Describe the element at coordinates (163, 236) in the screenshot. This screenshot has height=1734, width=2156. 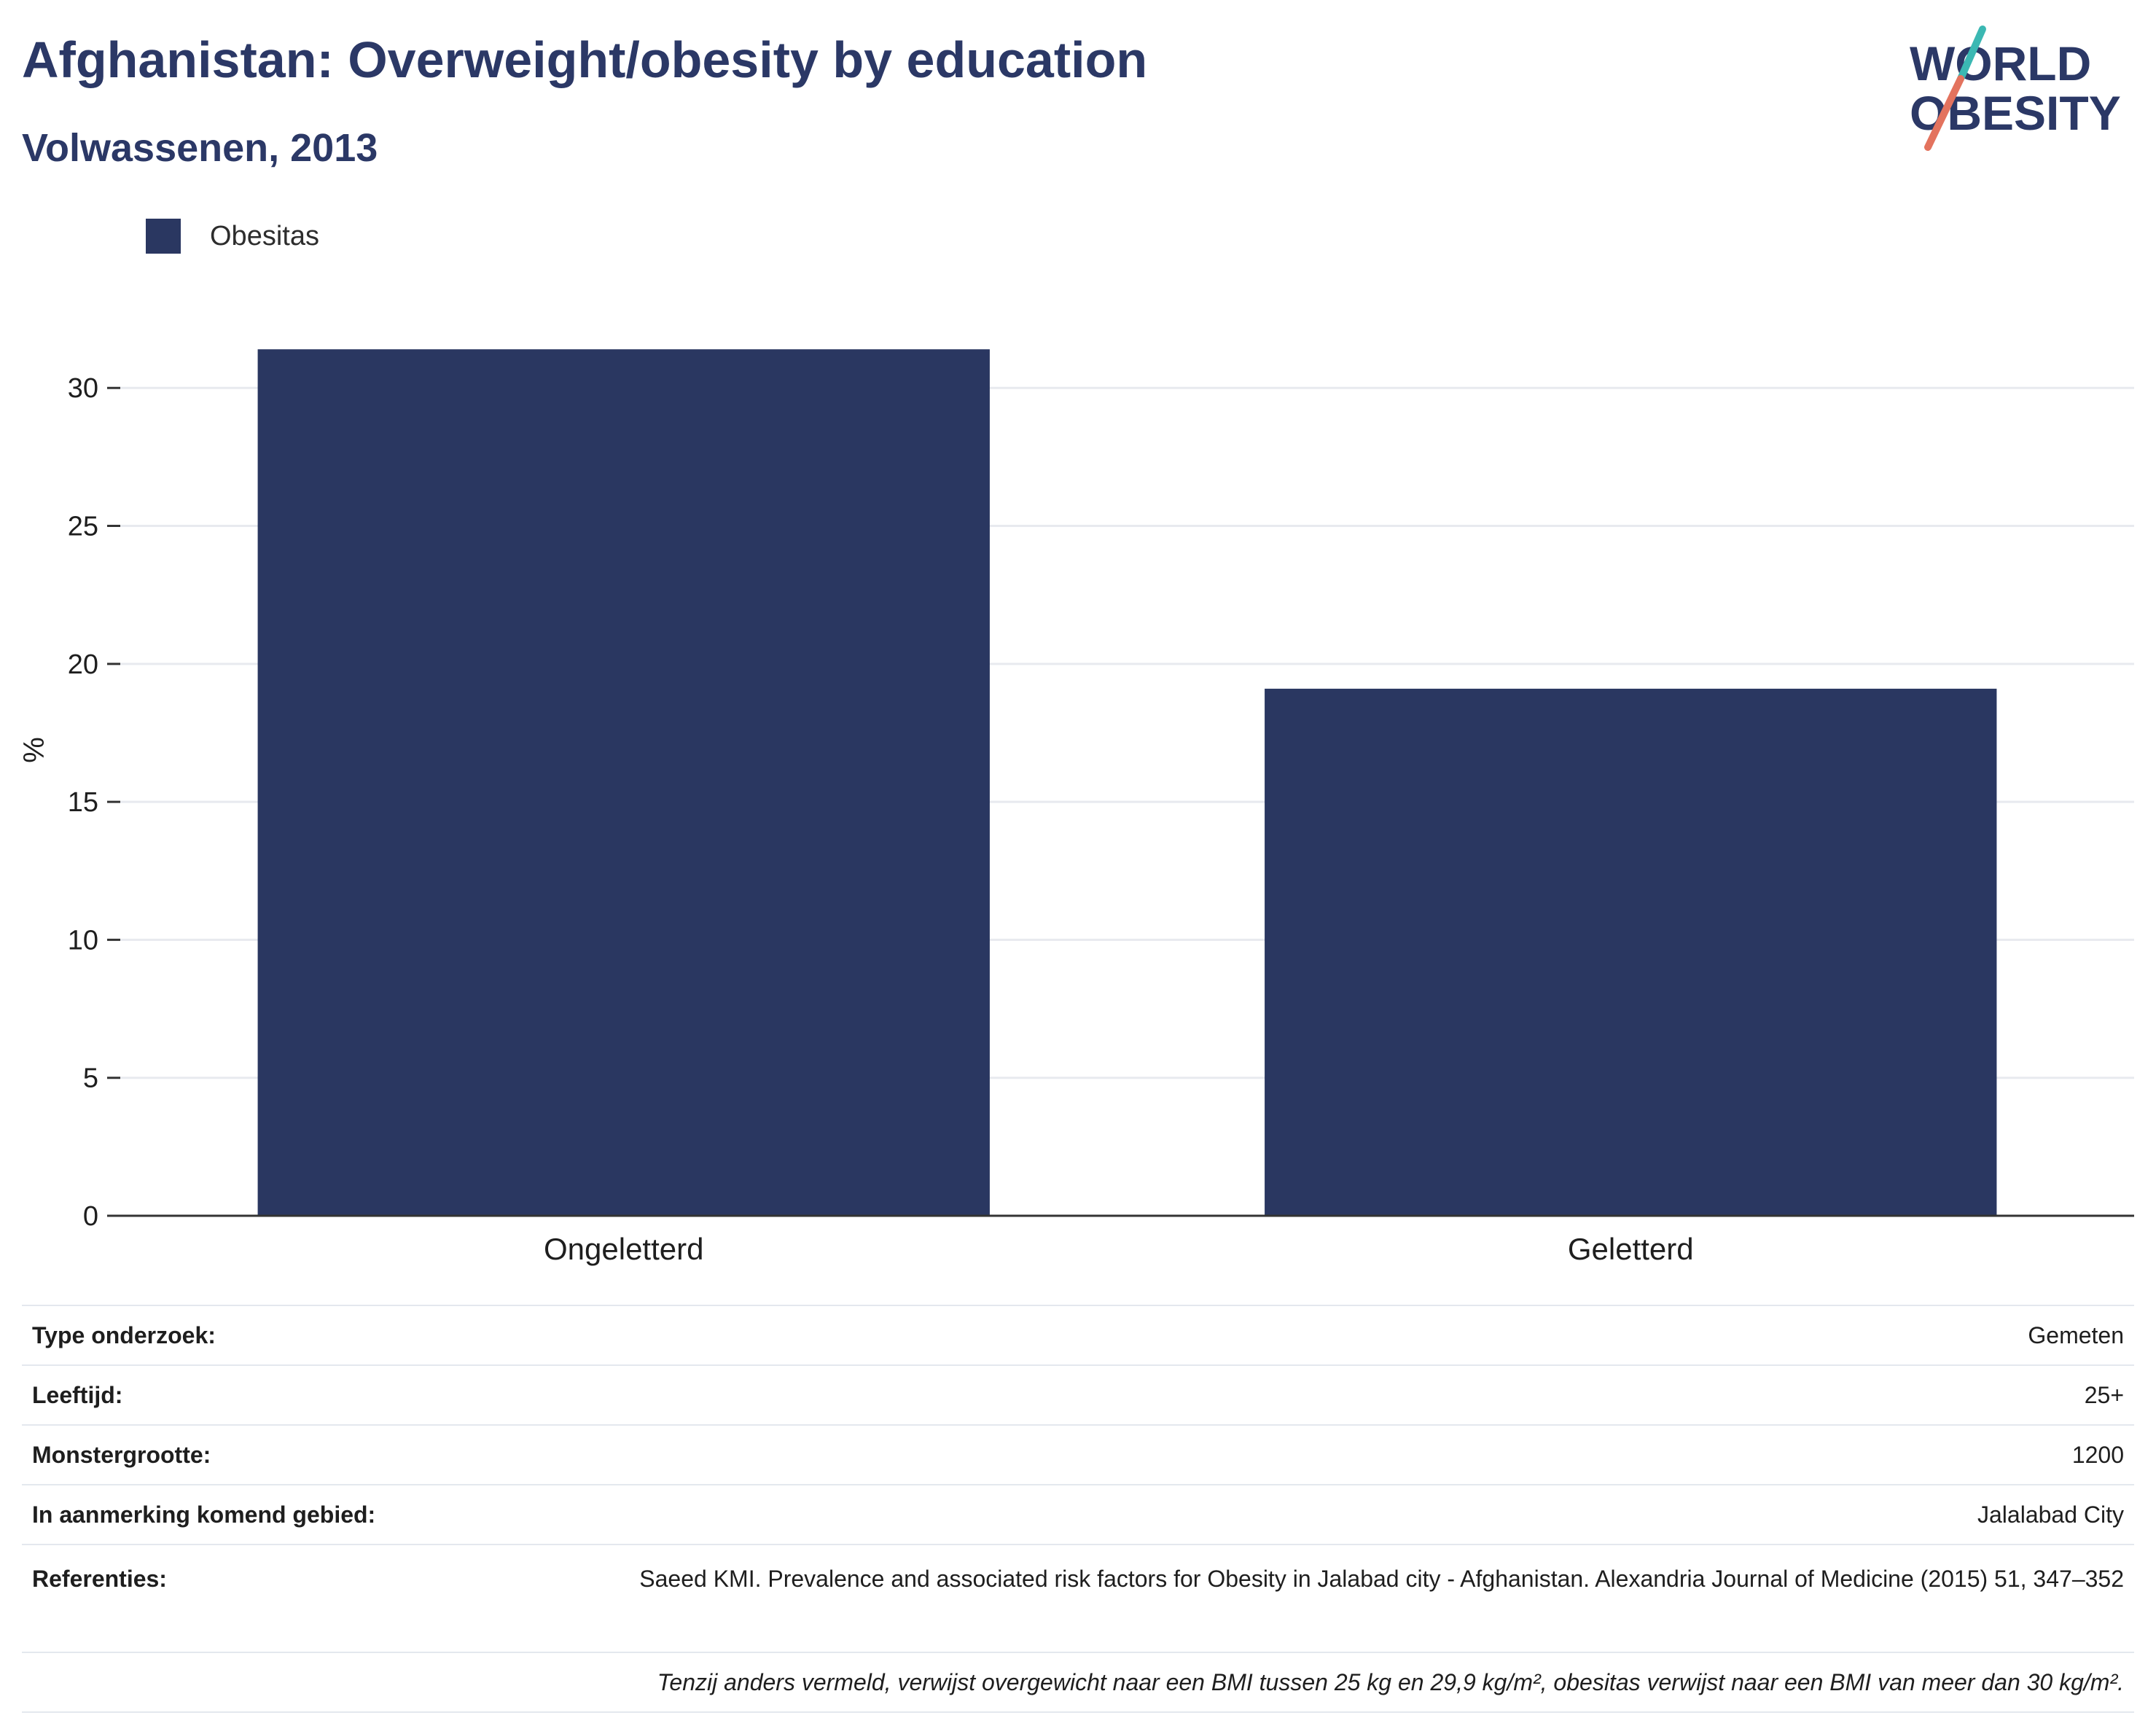
I see `legend-swatch-obesitas` at that location.